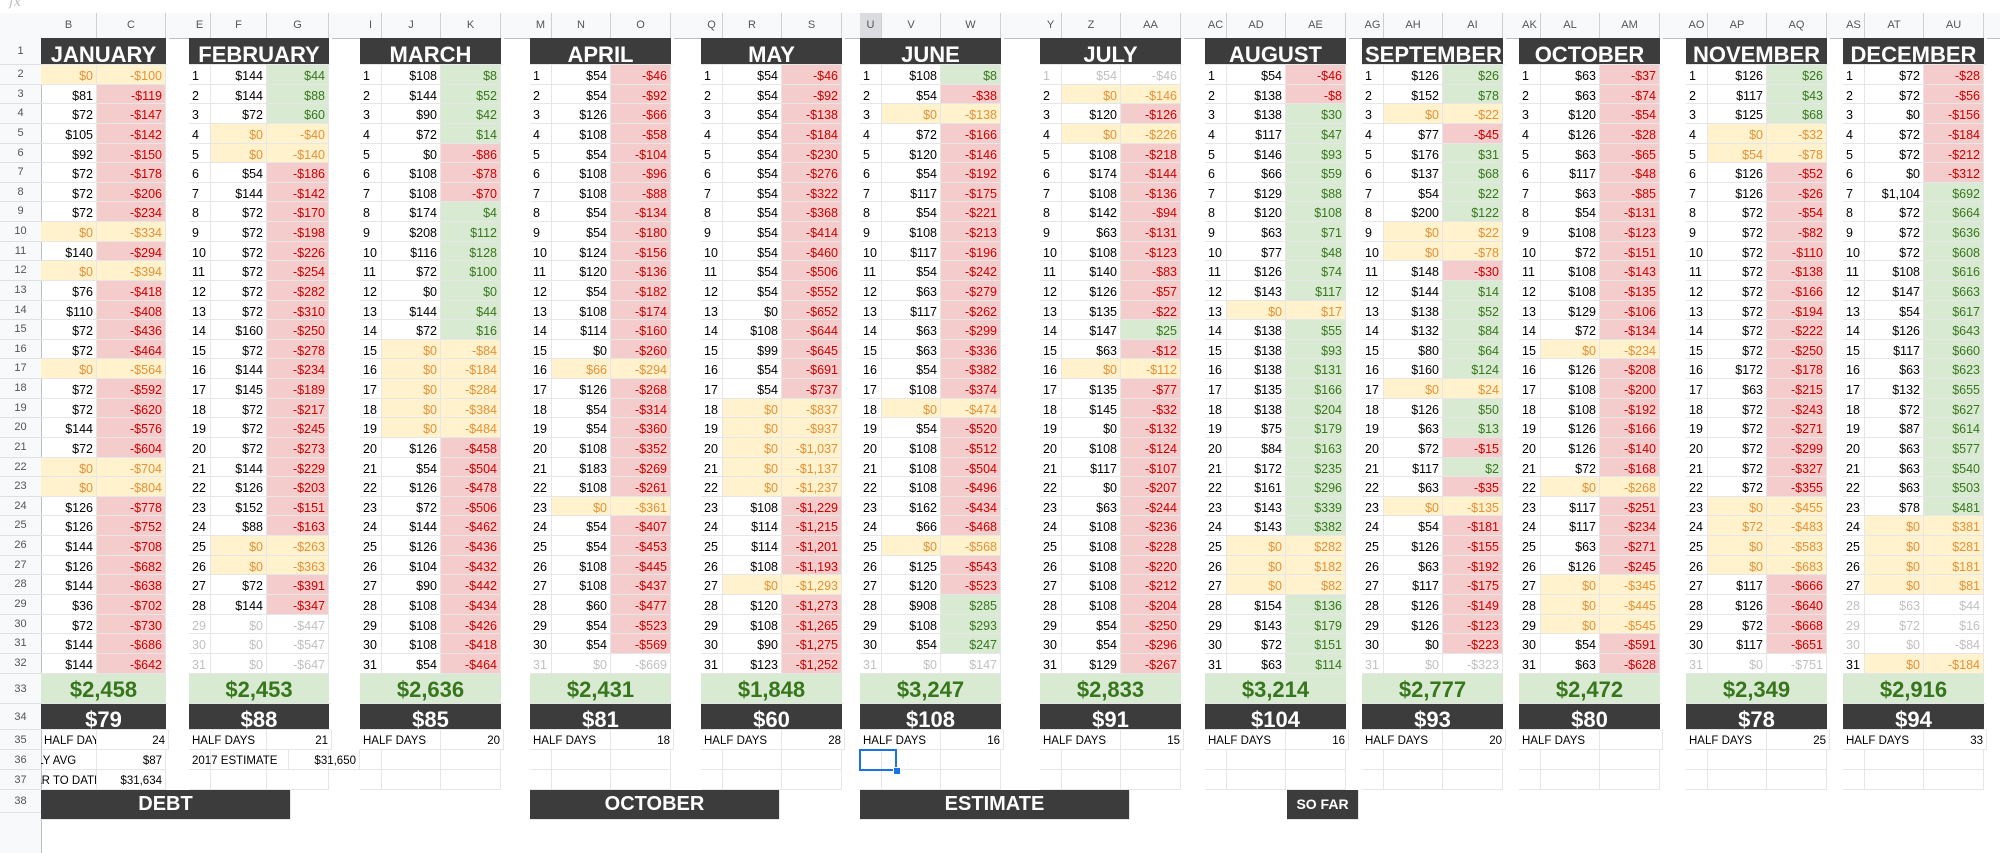 The width and height of the screenshot is (2000, 853). What do you see at coordinates (1797, 330) in the screenshot?
I see `data-cell: -$222` at bounding box center [1797, 330].